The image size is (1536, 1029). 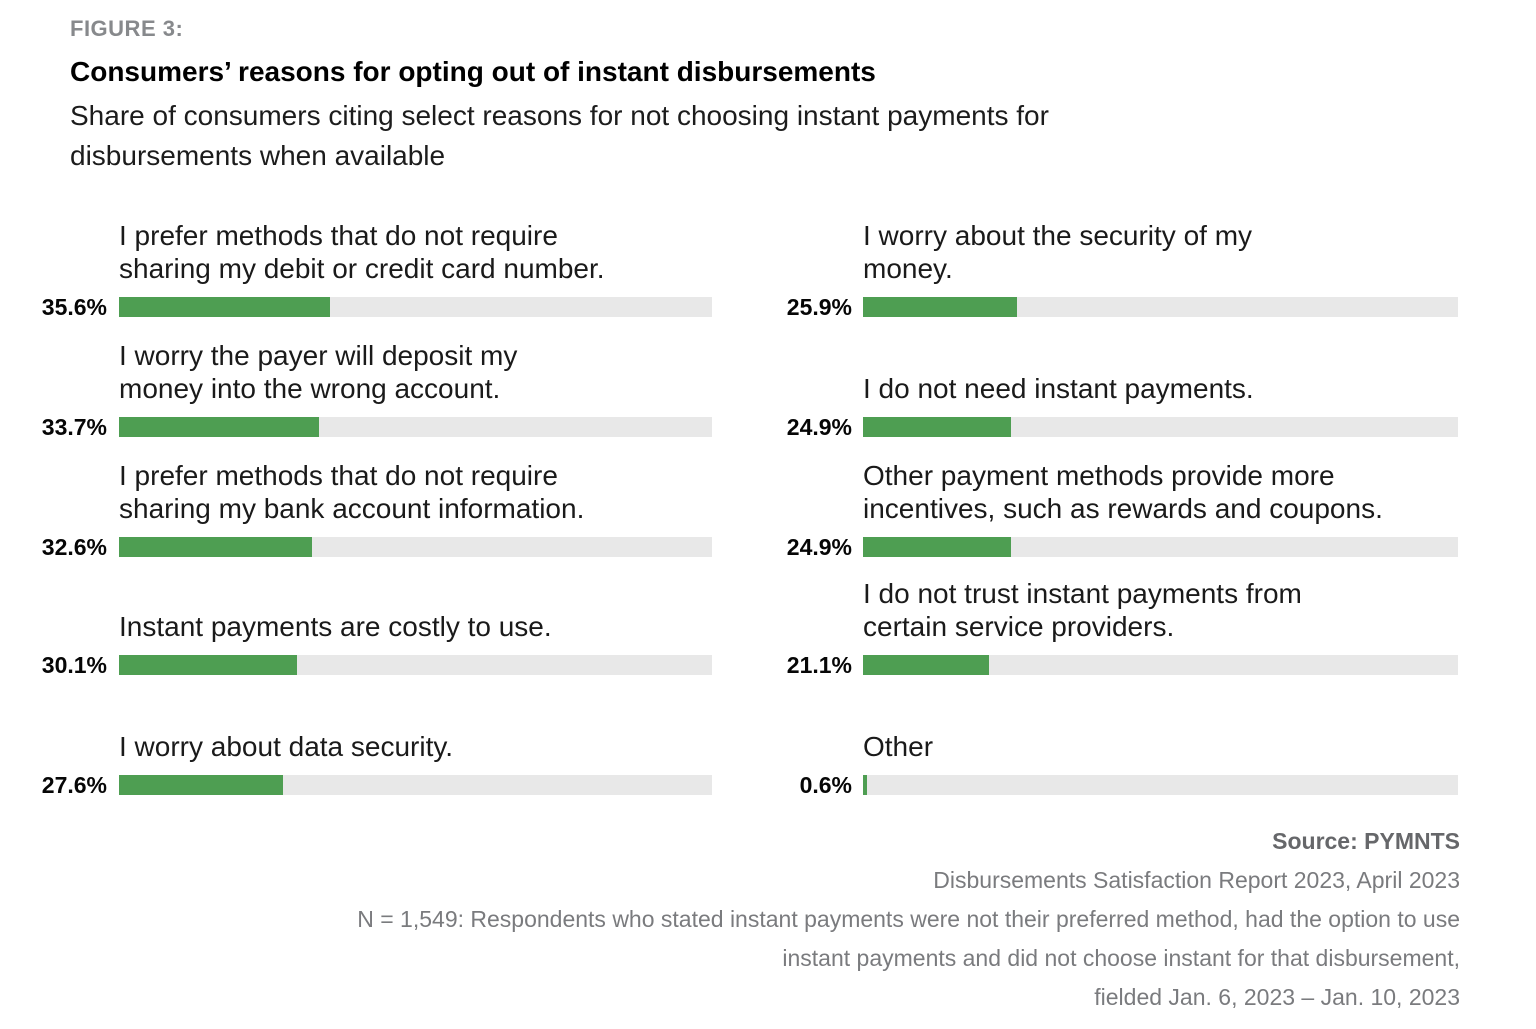 What do you see at coordinates (825, 785) in the screenshot?
I see `bar-value: 0.6%` at bounding box center [825, 785].